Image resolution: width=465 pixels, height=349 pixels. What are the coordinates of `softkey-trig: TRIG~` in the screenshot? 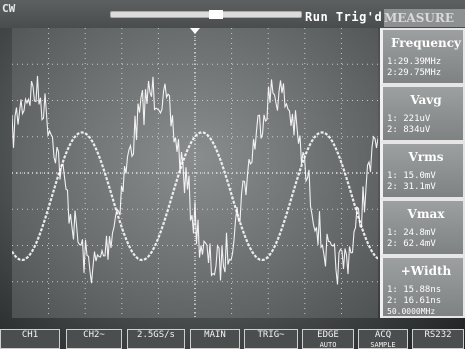 It's located at (271, 339).